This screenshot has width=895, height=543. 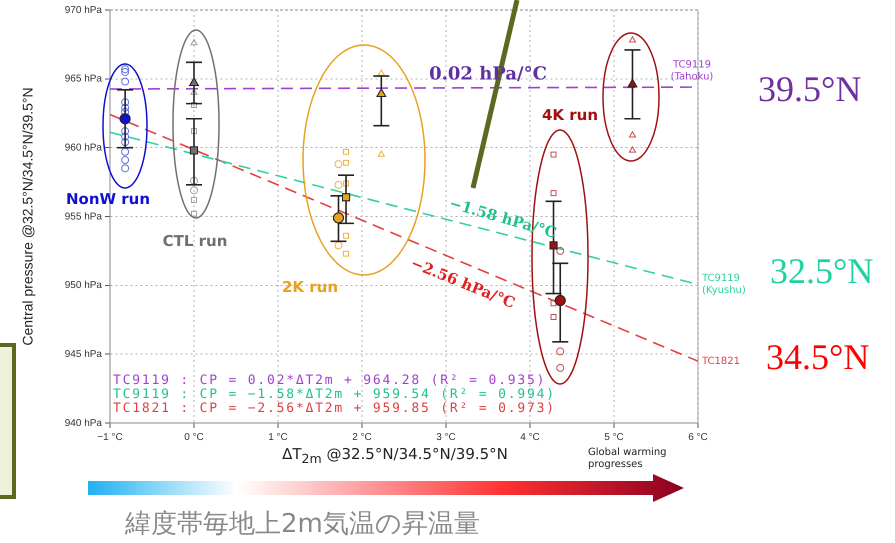 What do you see at coordinates (395, 455) in the screenshot?
I see `x-axis-title: ΔT$_{2m}$ @32.5°N/34.5°N/39.5°N` at bounding box center [395, 455].